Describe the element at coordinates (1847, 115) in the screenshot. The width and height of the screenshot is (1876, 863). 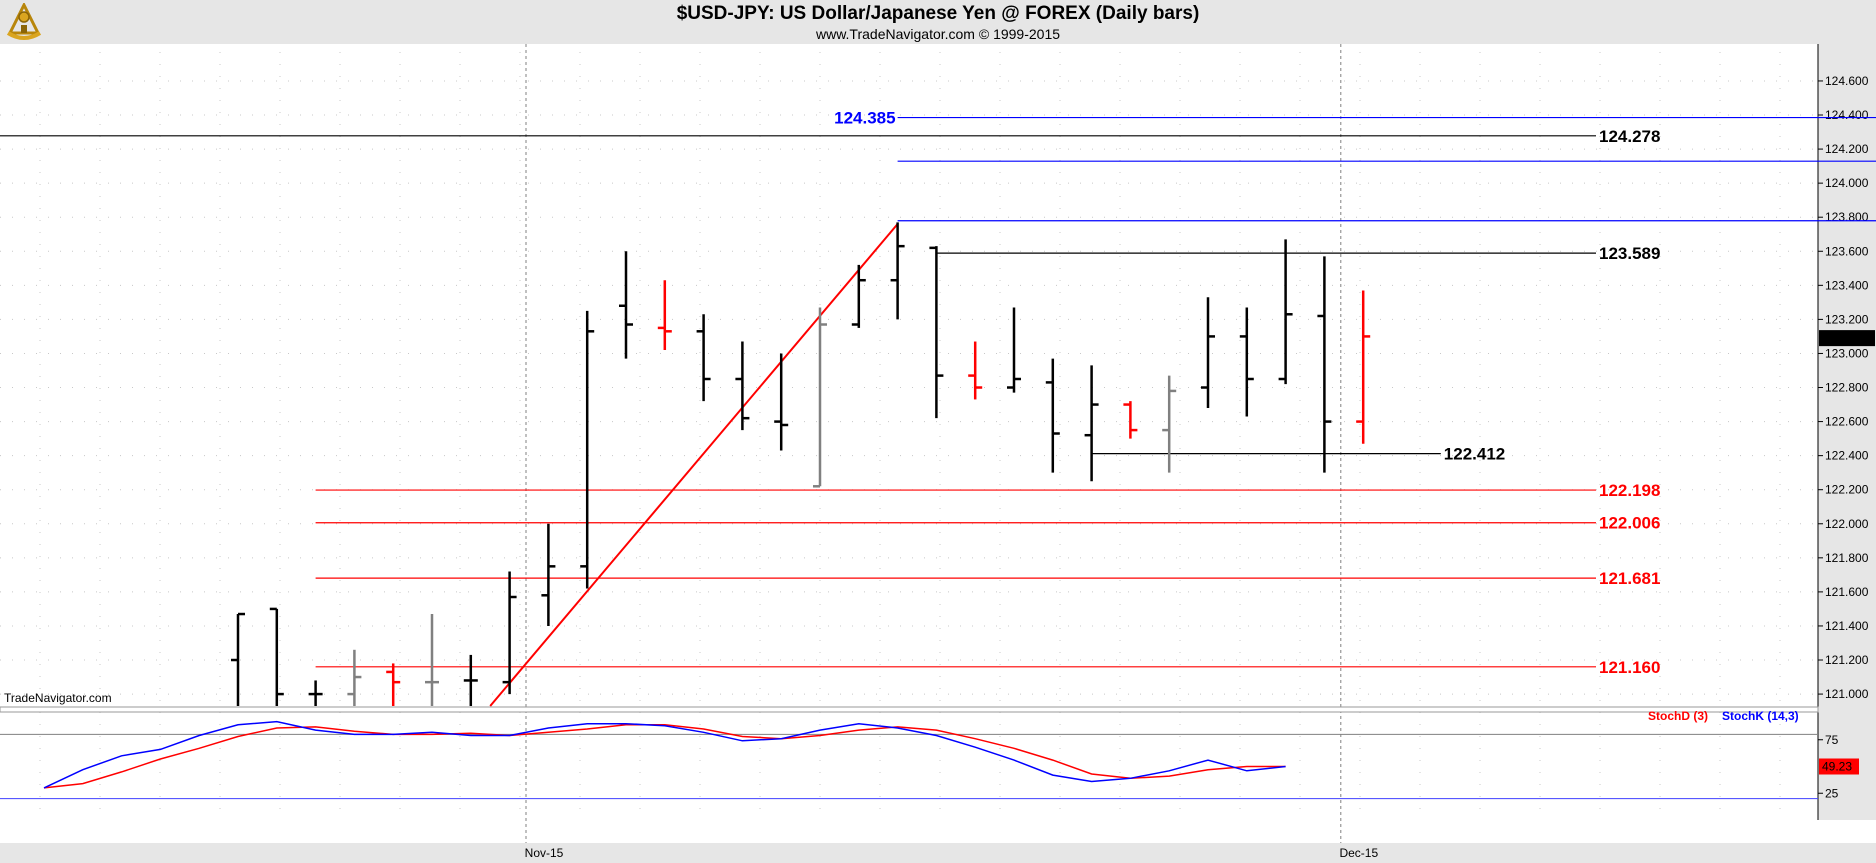
I see `price-tick-label: 124.400` at that location.